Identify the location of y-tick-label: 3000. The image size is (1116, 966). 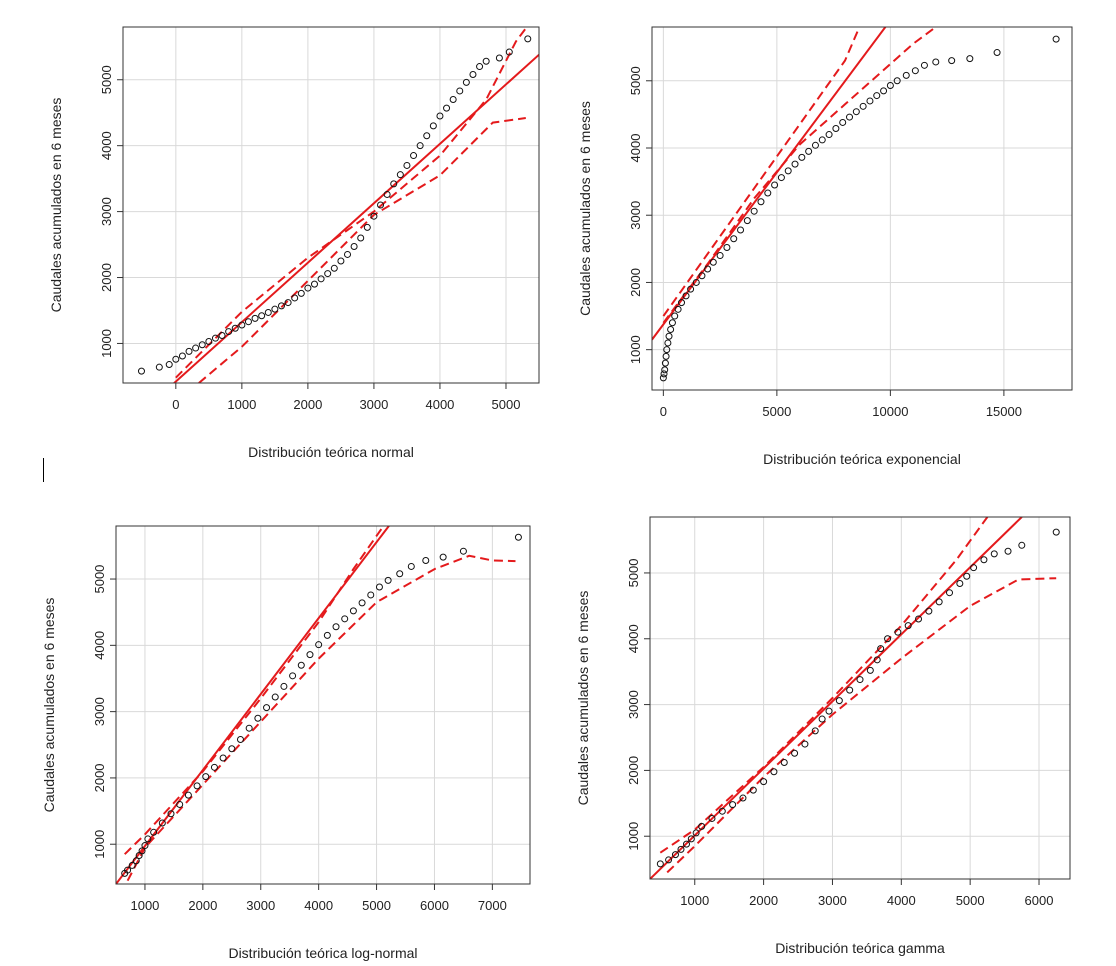
(635, 215).